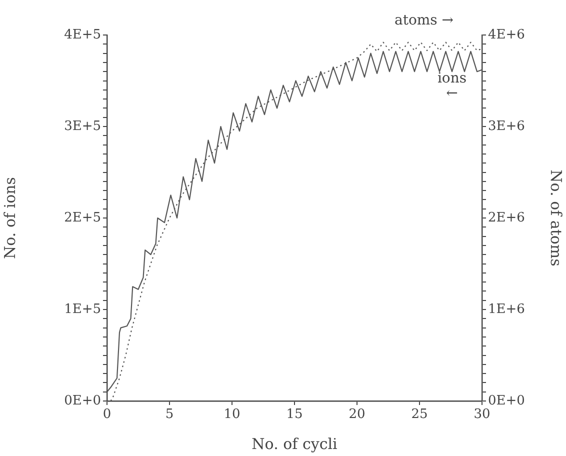 This screenshot has height=456, width=566. What do you see at coordinates (295, 443) in the screenshot?
I see `x-axis-title: No. of cycli` at bounding box center [295, 443].